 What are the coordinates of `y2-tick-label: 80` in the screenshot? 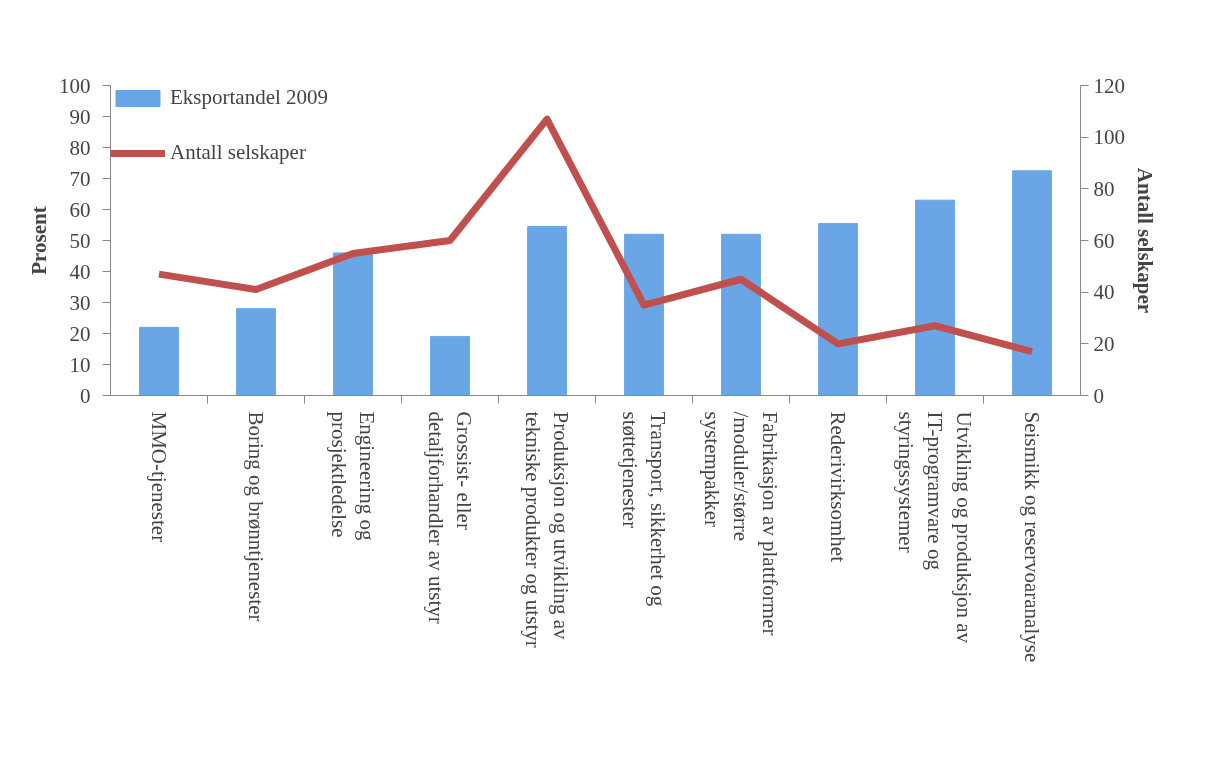 It's located at (1104, 188).